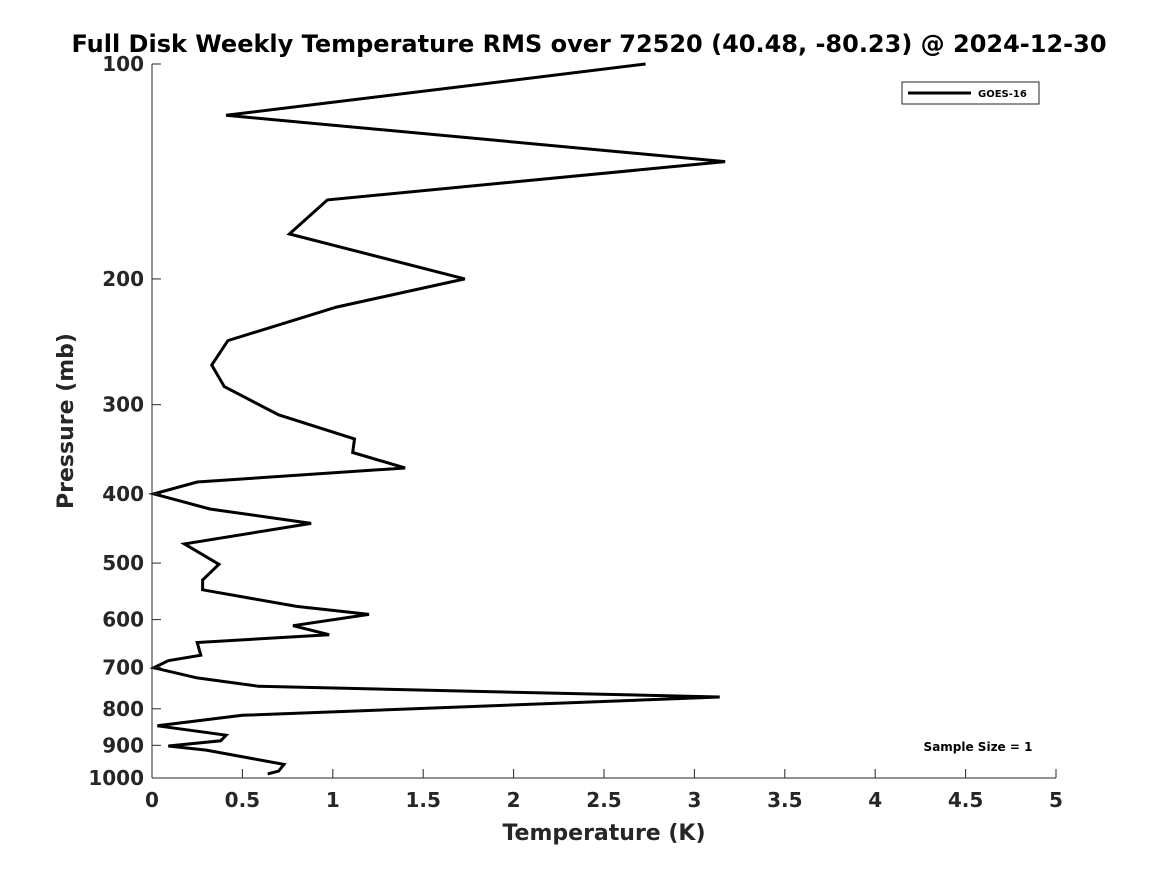 The width and height of the screenshot is (1167, 875). What do you see at coordinates (123, 620) in the screenshot?
I see `y-tick-label: 600` at bounding box center [123, 620].